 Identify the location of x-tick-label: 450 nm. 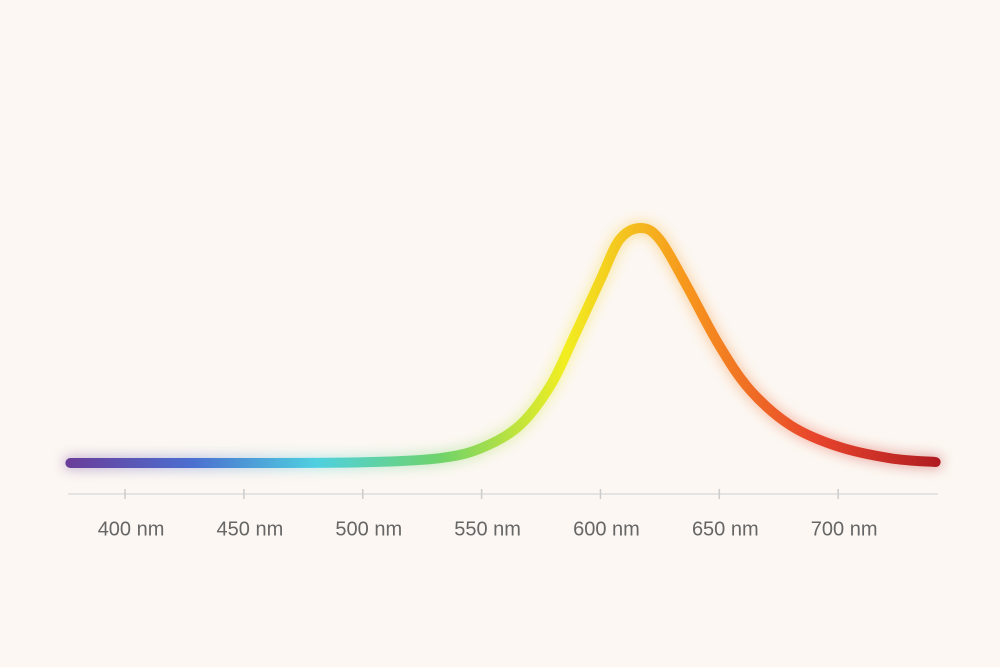
(250, 529).